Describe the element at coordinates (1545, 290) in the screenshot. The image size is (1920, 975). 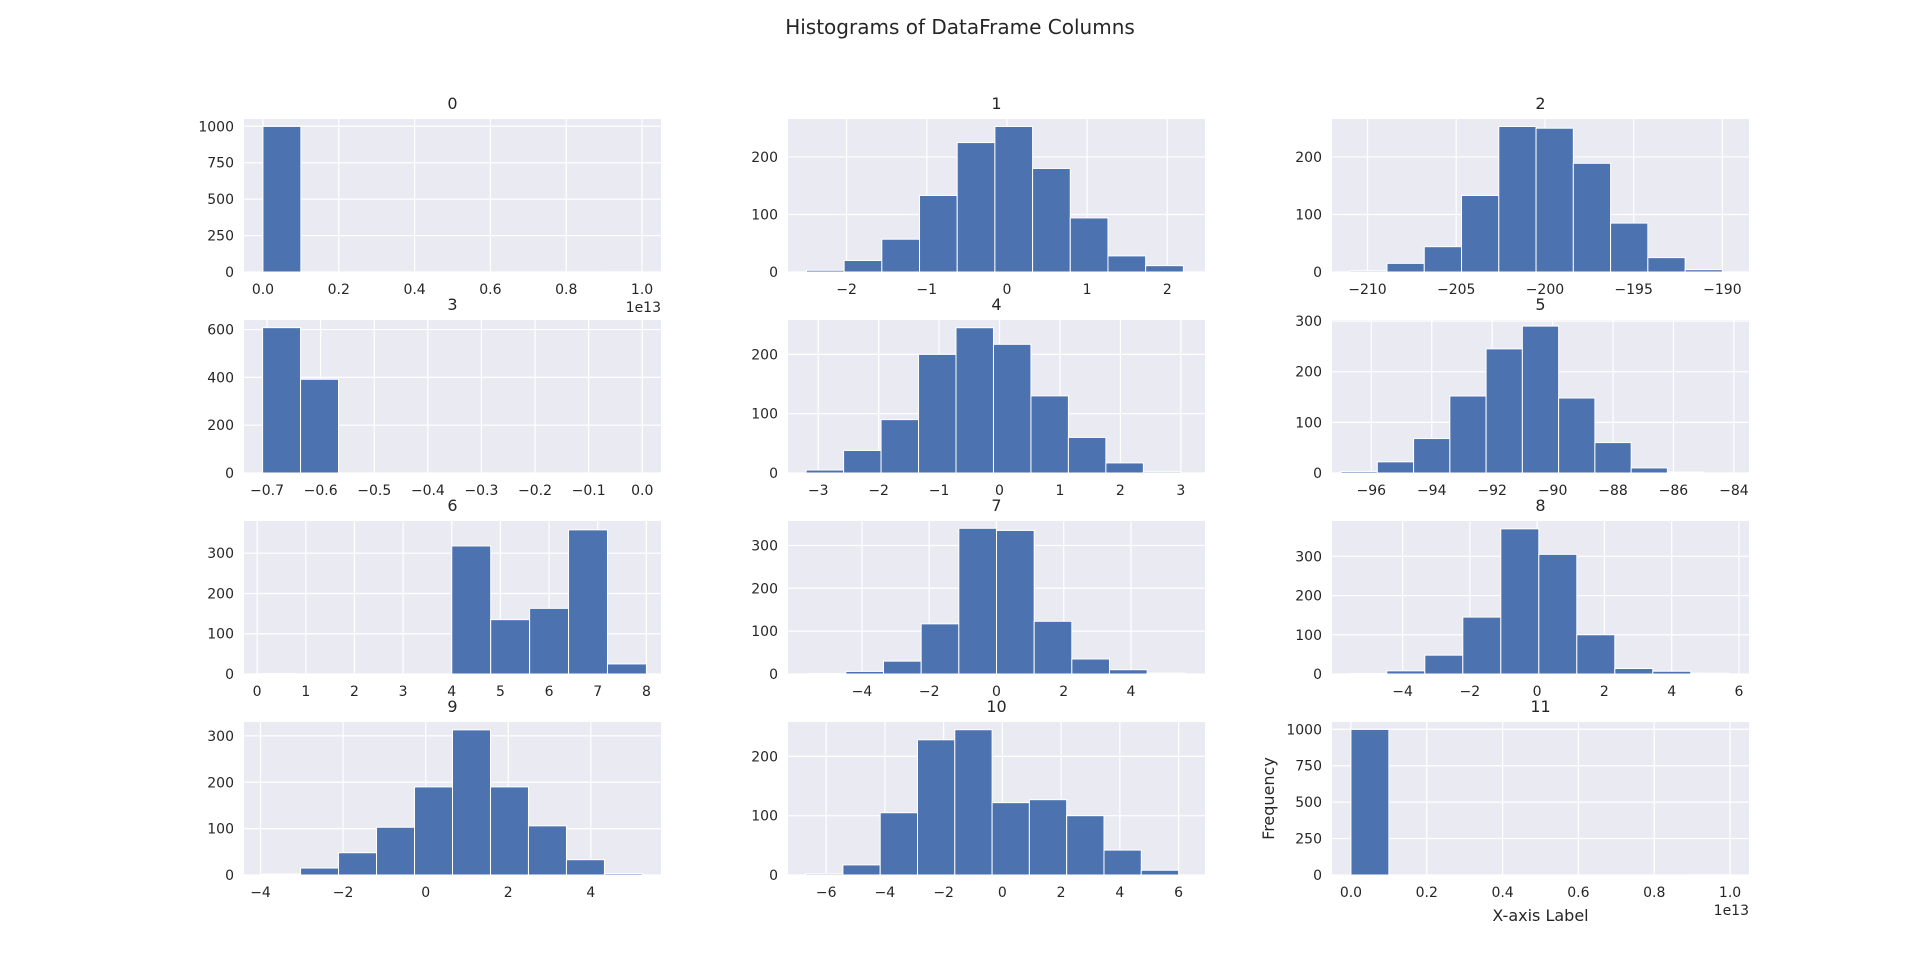
I see `x-tick-label: −200` at that location.